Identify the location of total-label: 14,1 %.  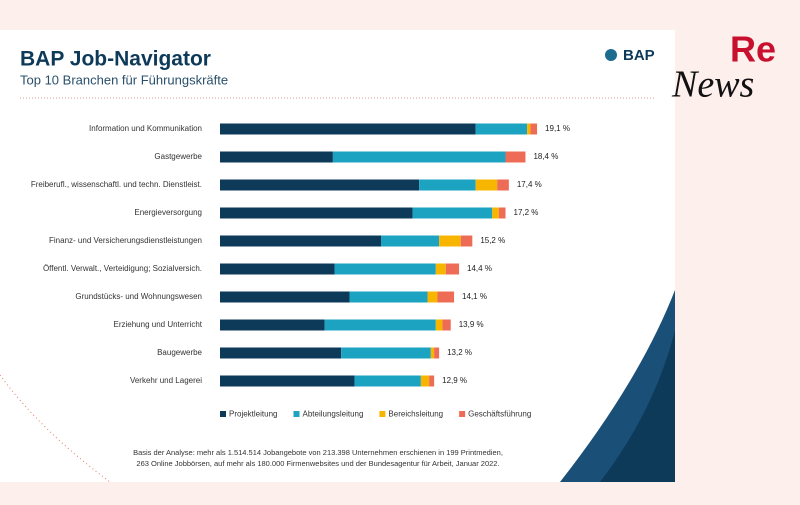
(474, 296).